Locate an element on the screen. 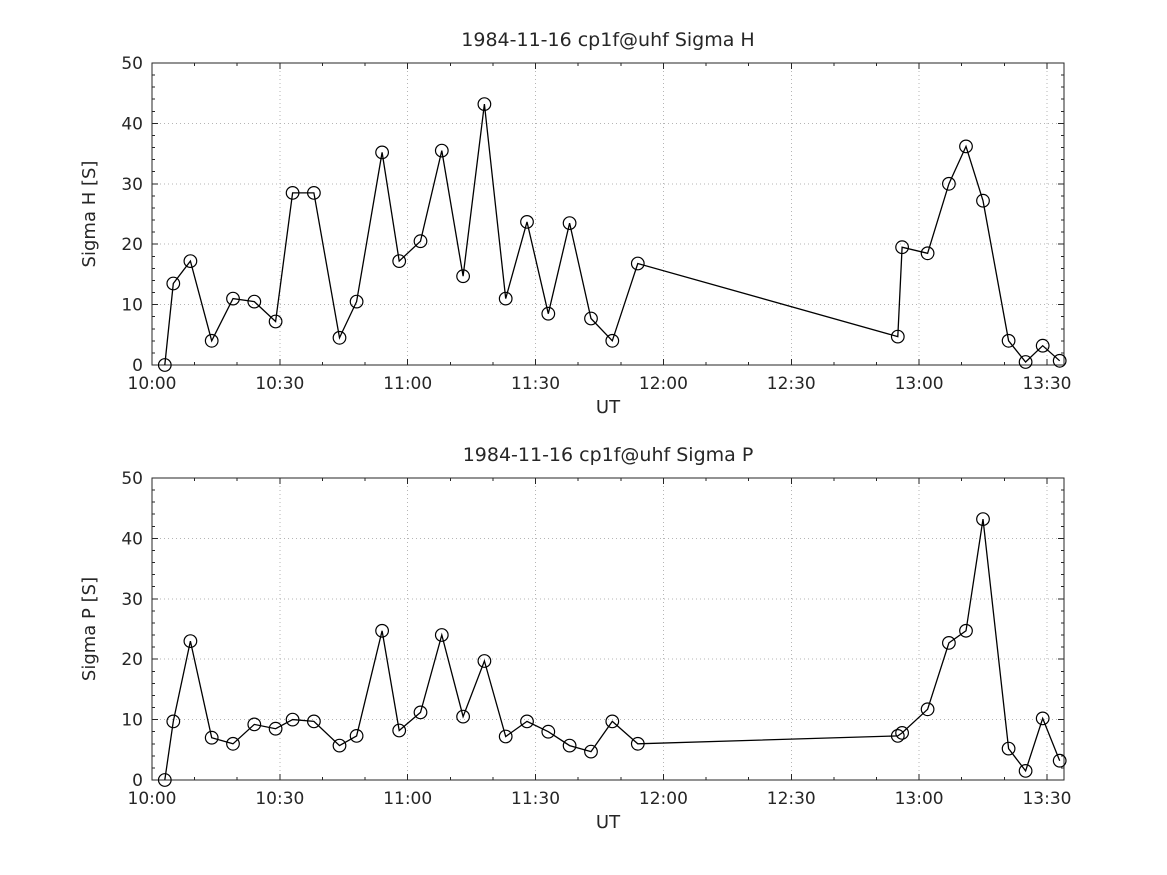 The image size is (1167, 875). y-axis-label: Sigma P [S] is located at coordinates (89, 629).